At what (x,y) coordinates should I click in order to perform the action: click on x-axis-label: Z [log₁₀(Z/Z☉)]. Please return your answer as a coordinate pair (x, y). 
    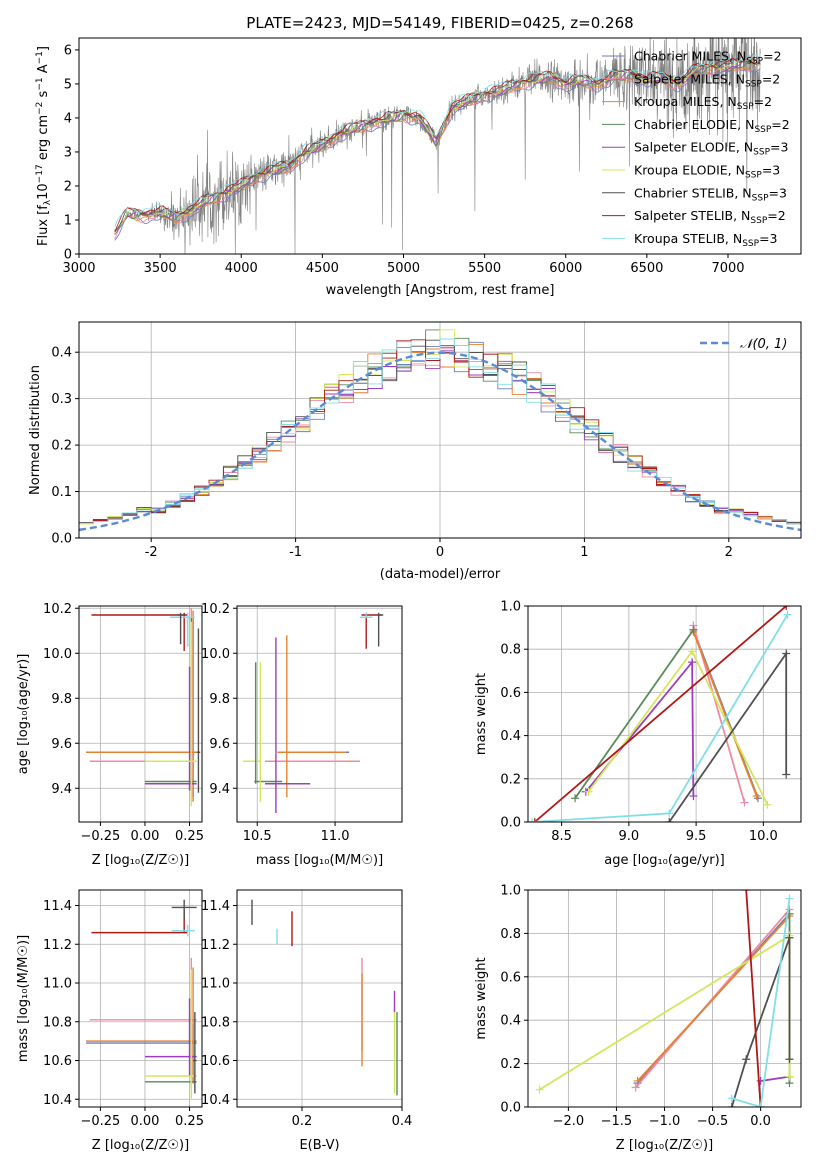
    Looking at the image, I should click on (140, 860).